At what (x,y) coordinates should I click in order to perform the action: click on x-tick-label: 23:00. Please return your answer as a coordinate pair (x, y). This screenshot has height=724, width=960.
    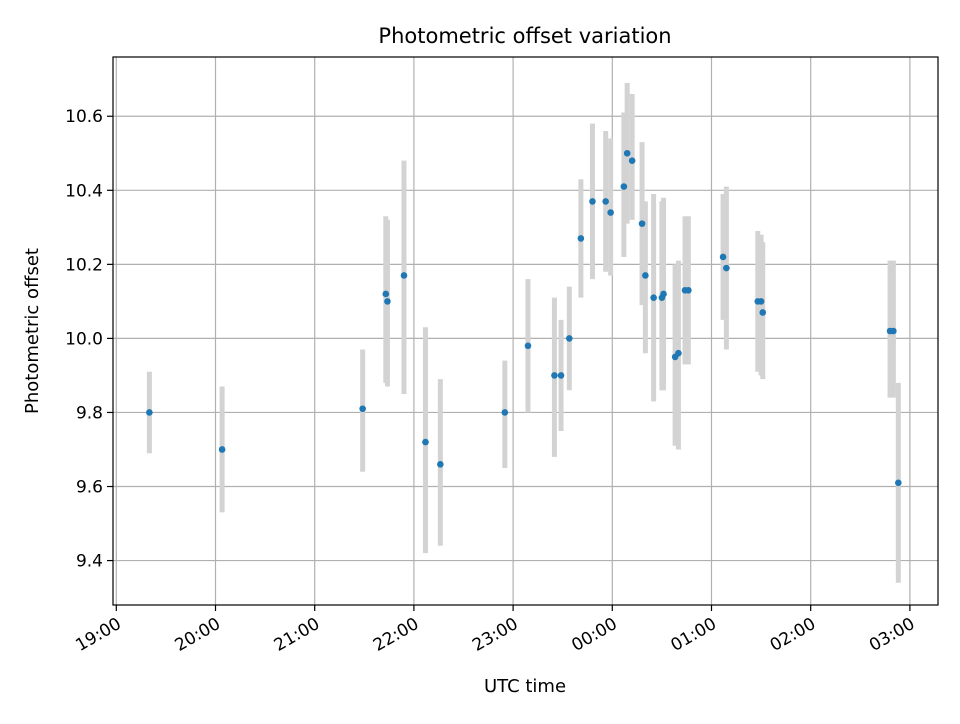
    Looking at the image, I should click on (495, 635).